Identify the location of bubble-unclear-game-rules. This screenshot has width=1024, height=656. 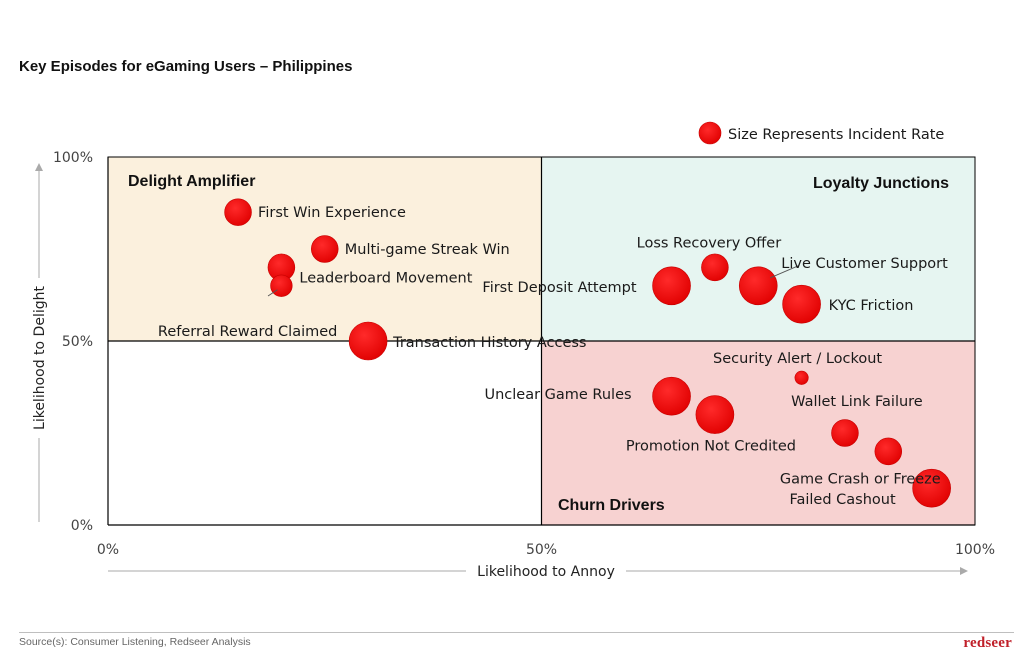
(671, 396).